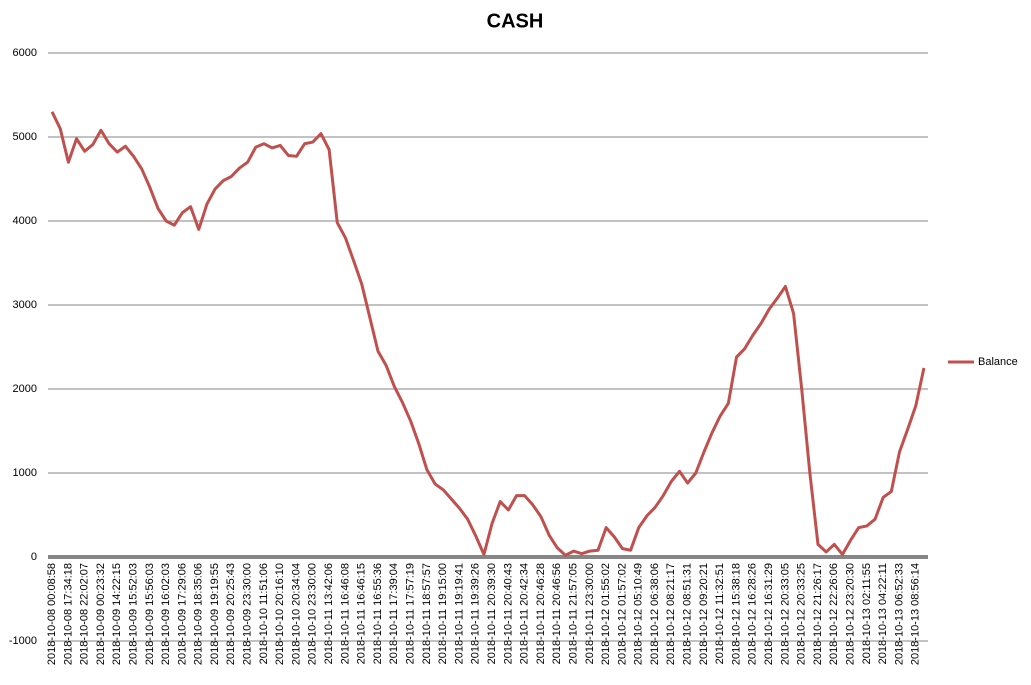 This screenshot has width=1031, height=685. I want to click on x-tick-label: 2018-10-11 13:42:06, so click(329, 613).